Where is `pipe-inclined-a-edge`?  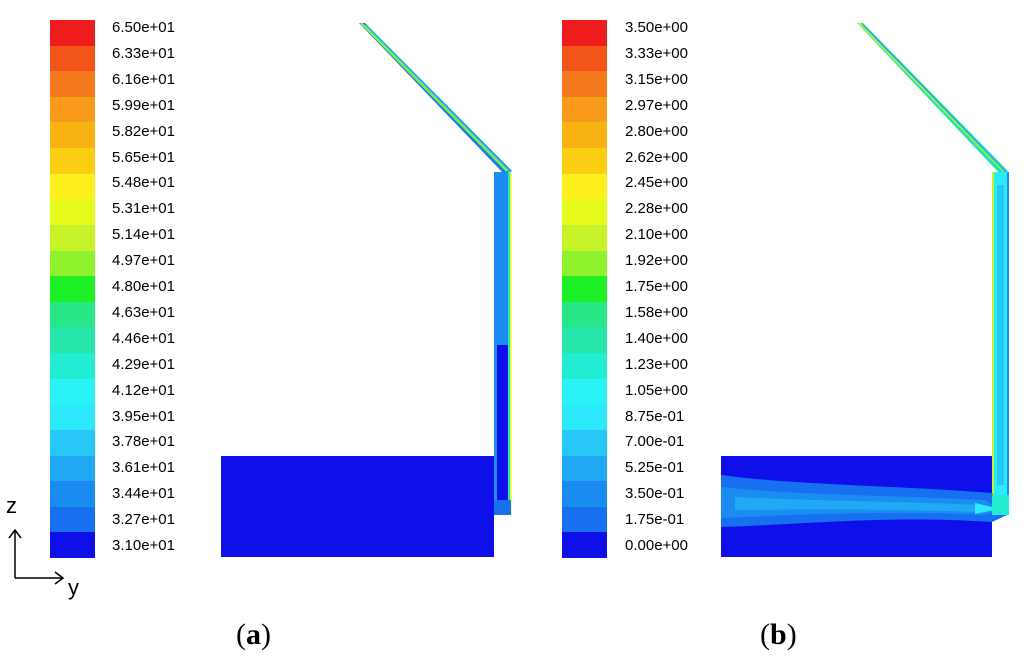 pipe-inclined-a-edge is located at coordinates (434, 97).